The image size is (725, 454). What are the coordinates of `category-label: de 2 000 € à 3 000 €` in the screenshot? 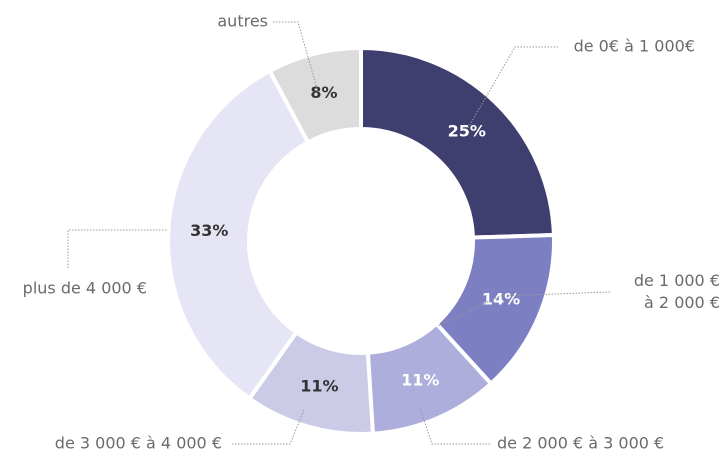 It's located at (580, 443).